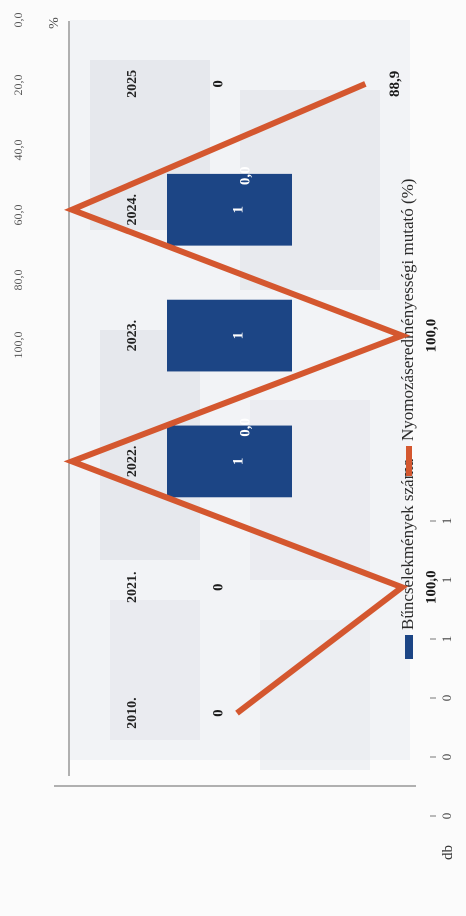 This screenshot has width=466, height=916. What do you see at coordinates (132, 713) in the screenshot?
I see `x-axis-tick-label: 2010.` at bounding box center [132, 713].